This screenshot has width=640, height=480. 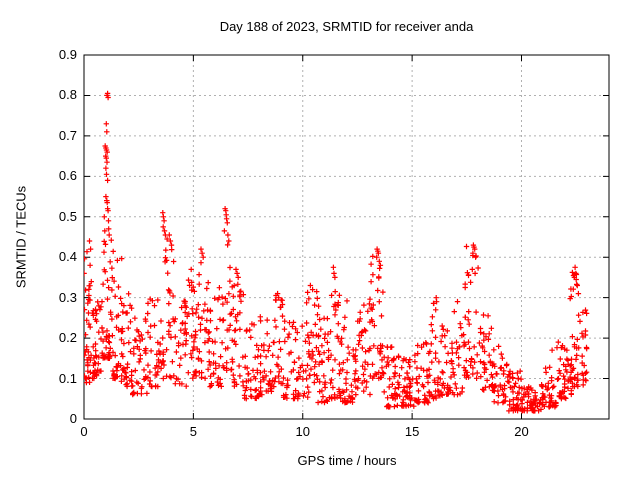 I want to click on x-tick-label: 5, so click(x=193, y=431).